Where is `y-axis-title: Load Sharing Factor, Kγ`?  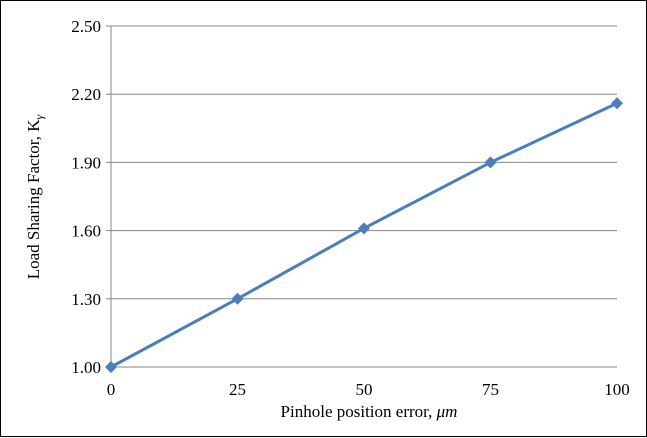
y-axis-title: Load Sharing Factor, Kγ is located at coordinates (35, 196).